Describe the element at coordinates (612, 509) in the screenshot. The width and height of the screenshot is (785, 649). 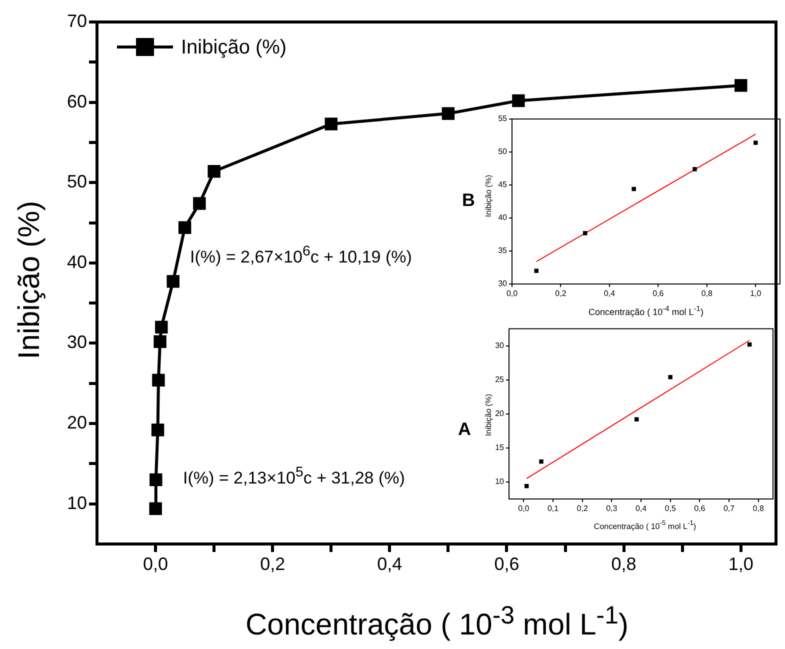
I see `x-tick-label: 0,3` at that location.